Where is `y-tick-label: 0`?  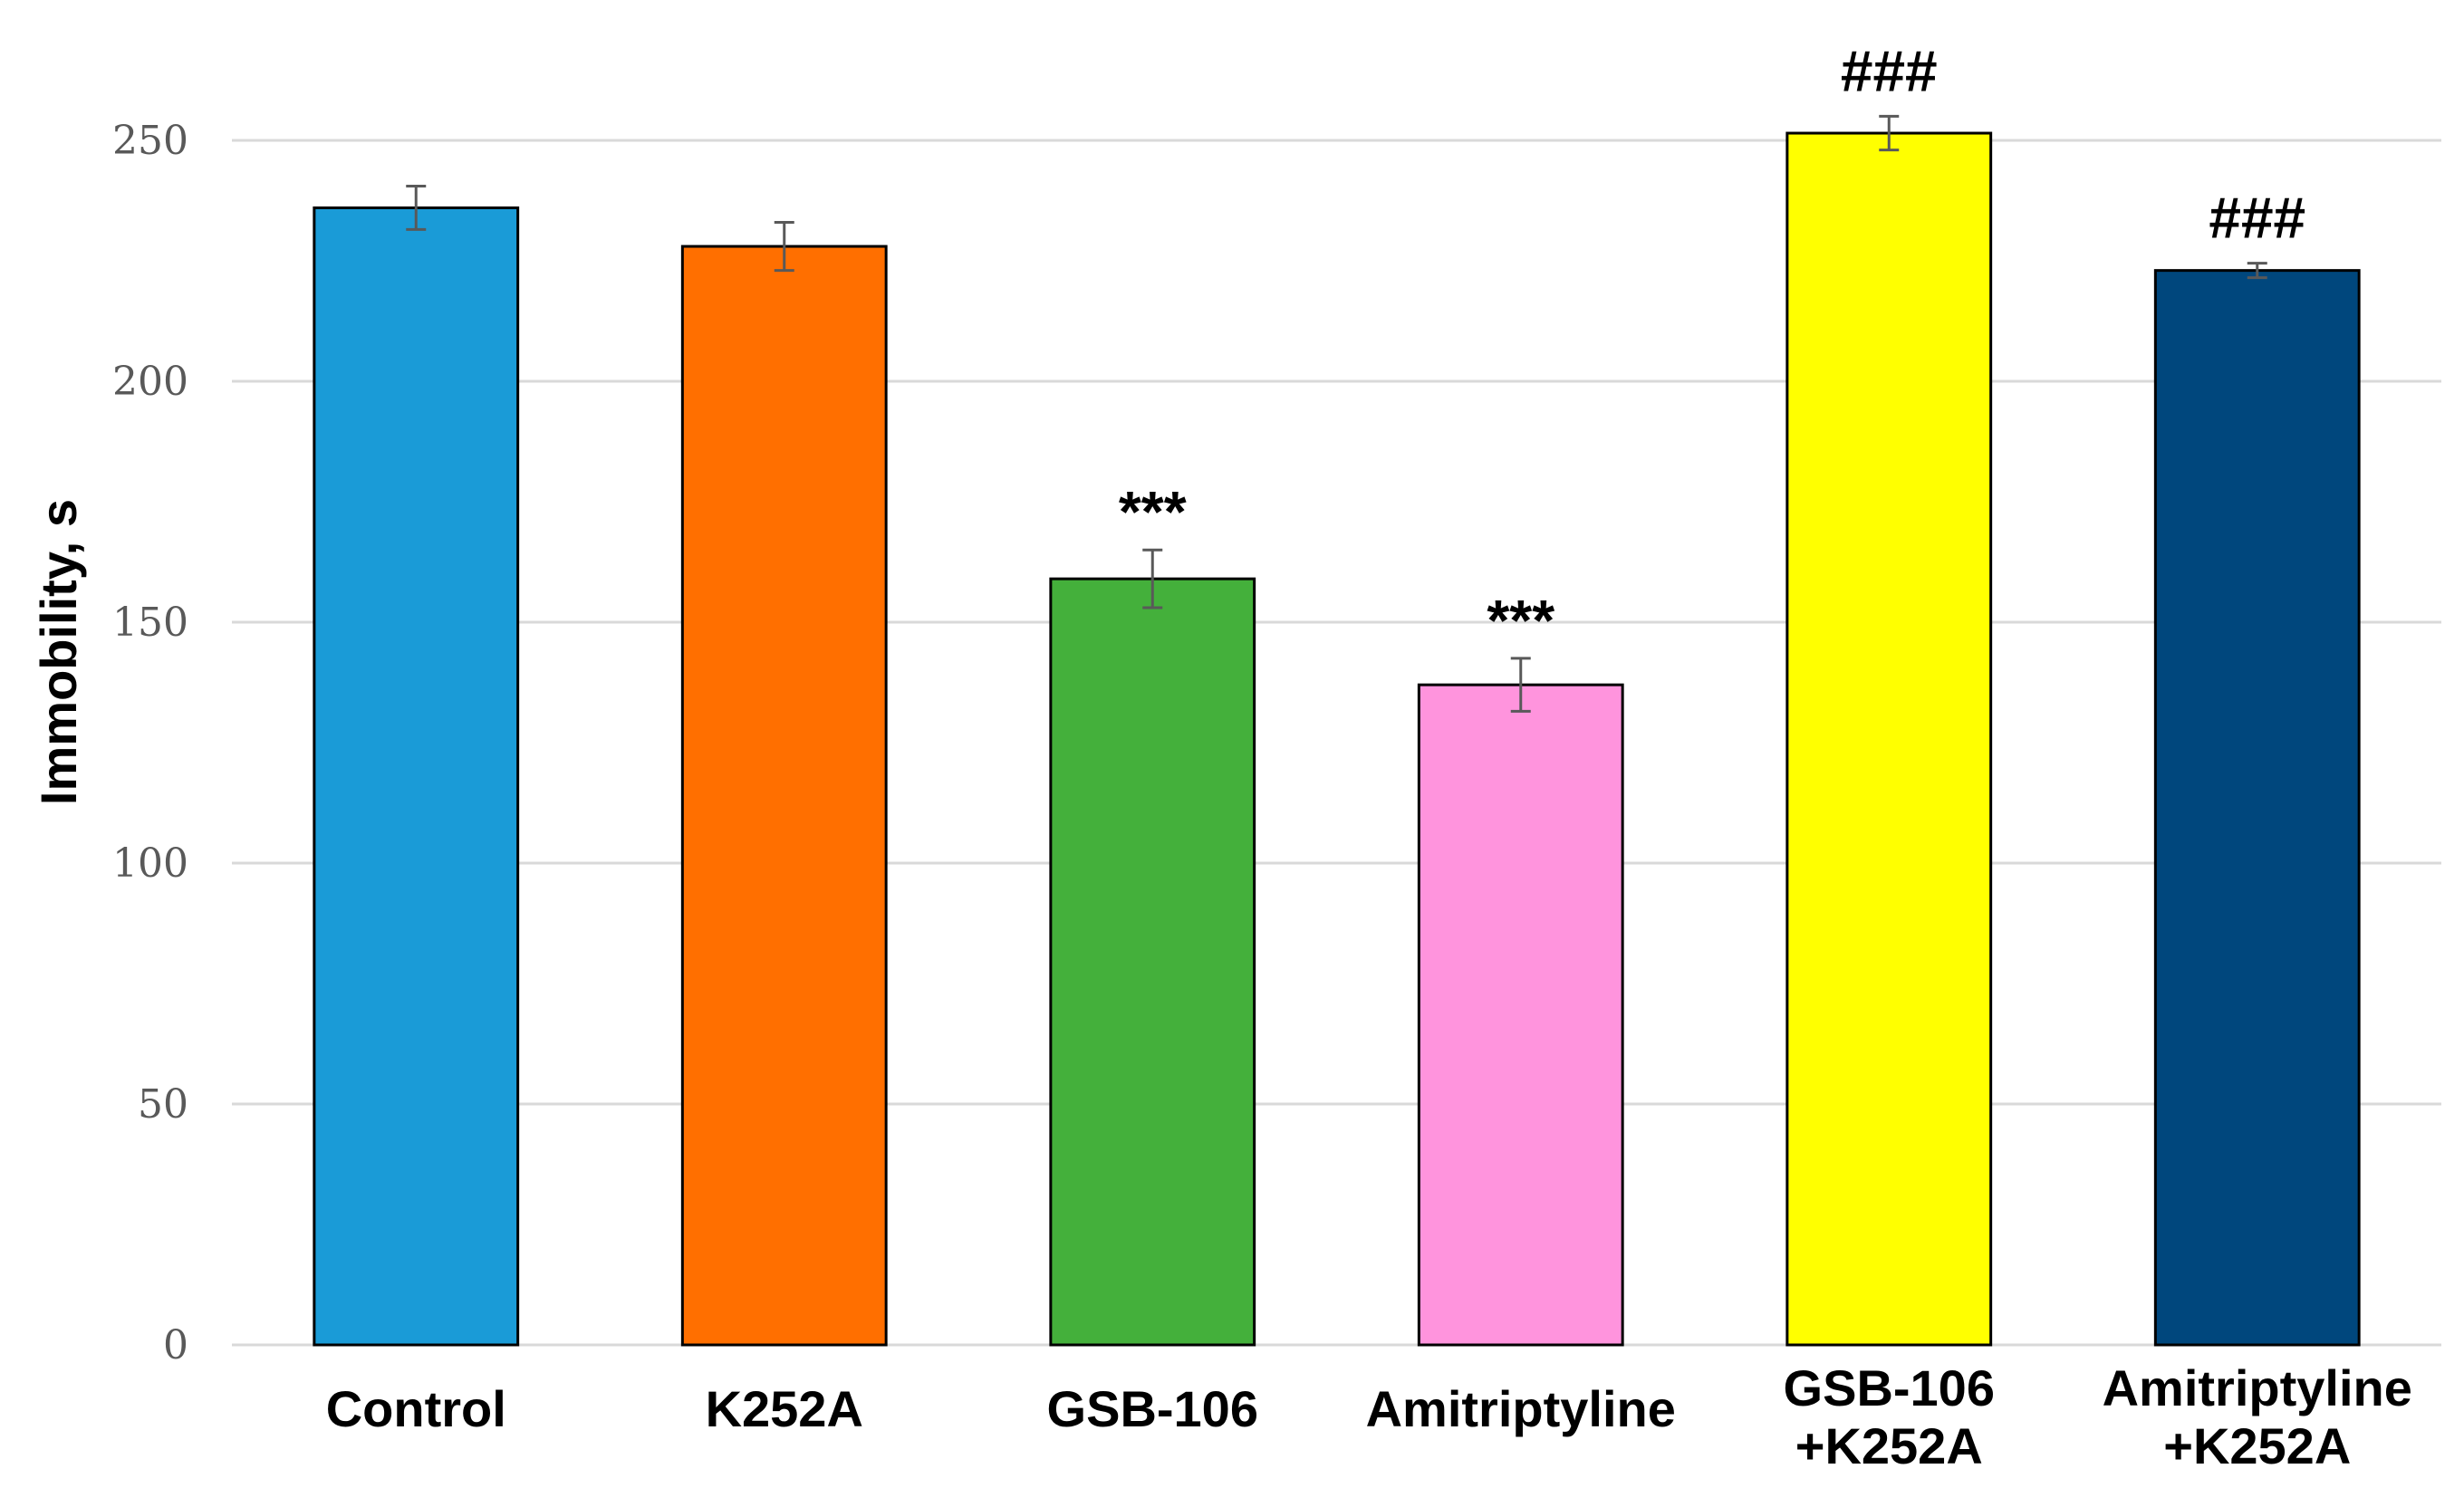
y-tick-label: 0 is located at coordinates (175, 1345).